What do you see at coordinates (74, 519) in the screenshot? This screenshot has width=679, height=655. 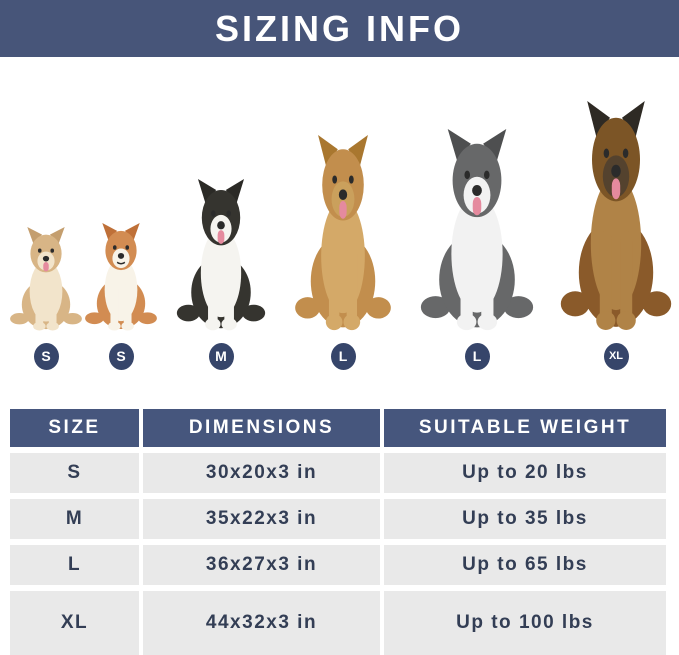 I see `size-cell-m: M` at bounding box center [74, 519].